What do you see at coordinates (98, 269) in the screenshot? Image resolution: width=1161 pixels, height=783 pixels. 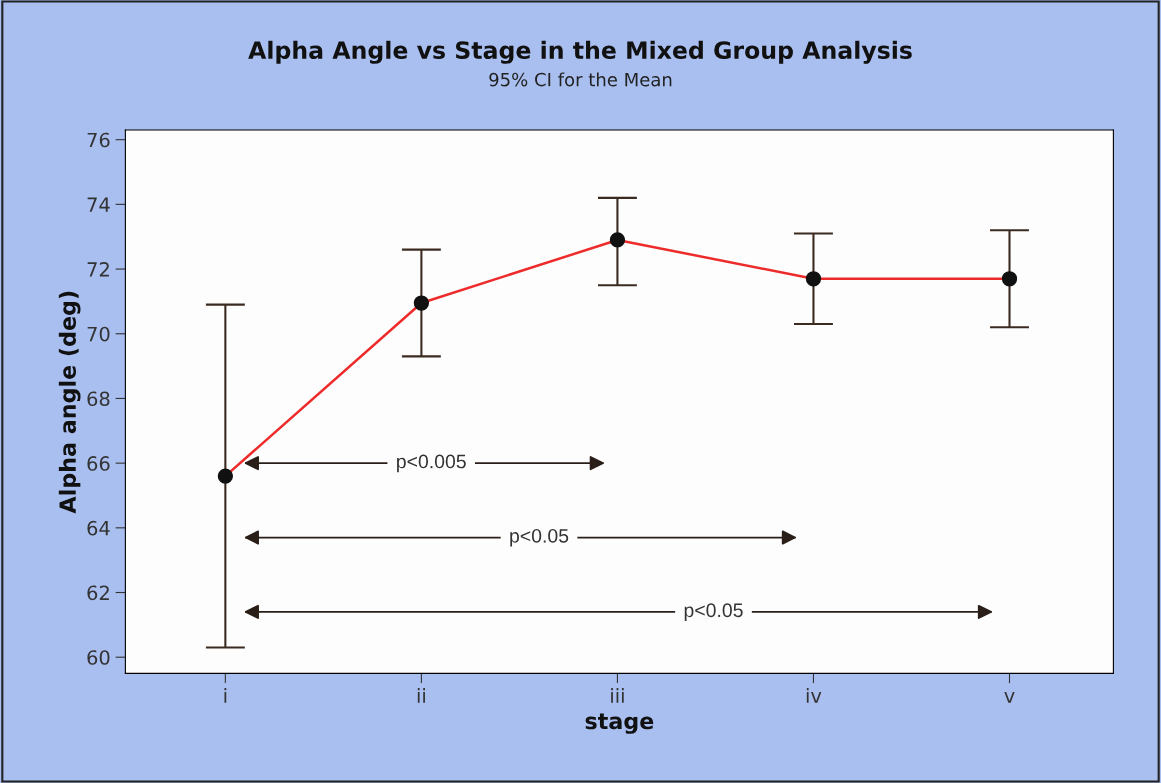 I see `y-tick-label: 72` at bounding box center [98, 269].